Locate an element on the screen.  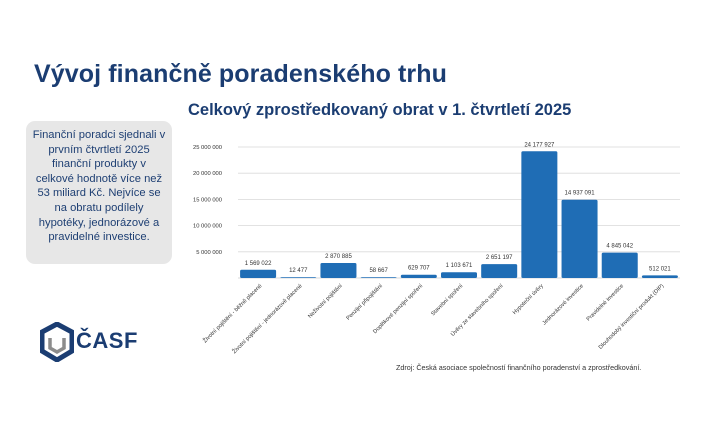
y-tick-label: 10 000 000 is located at coordinates (207, 227).